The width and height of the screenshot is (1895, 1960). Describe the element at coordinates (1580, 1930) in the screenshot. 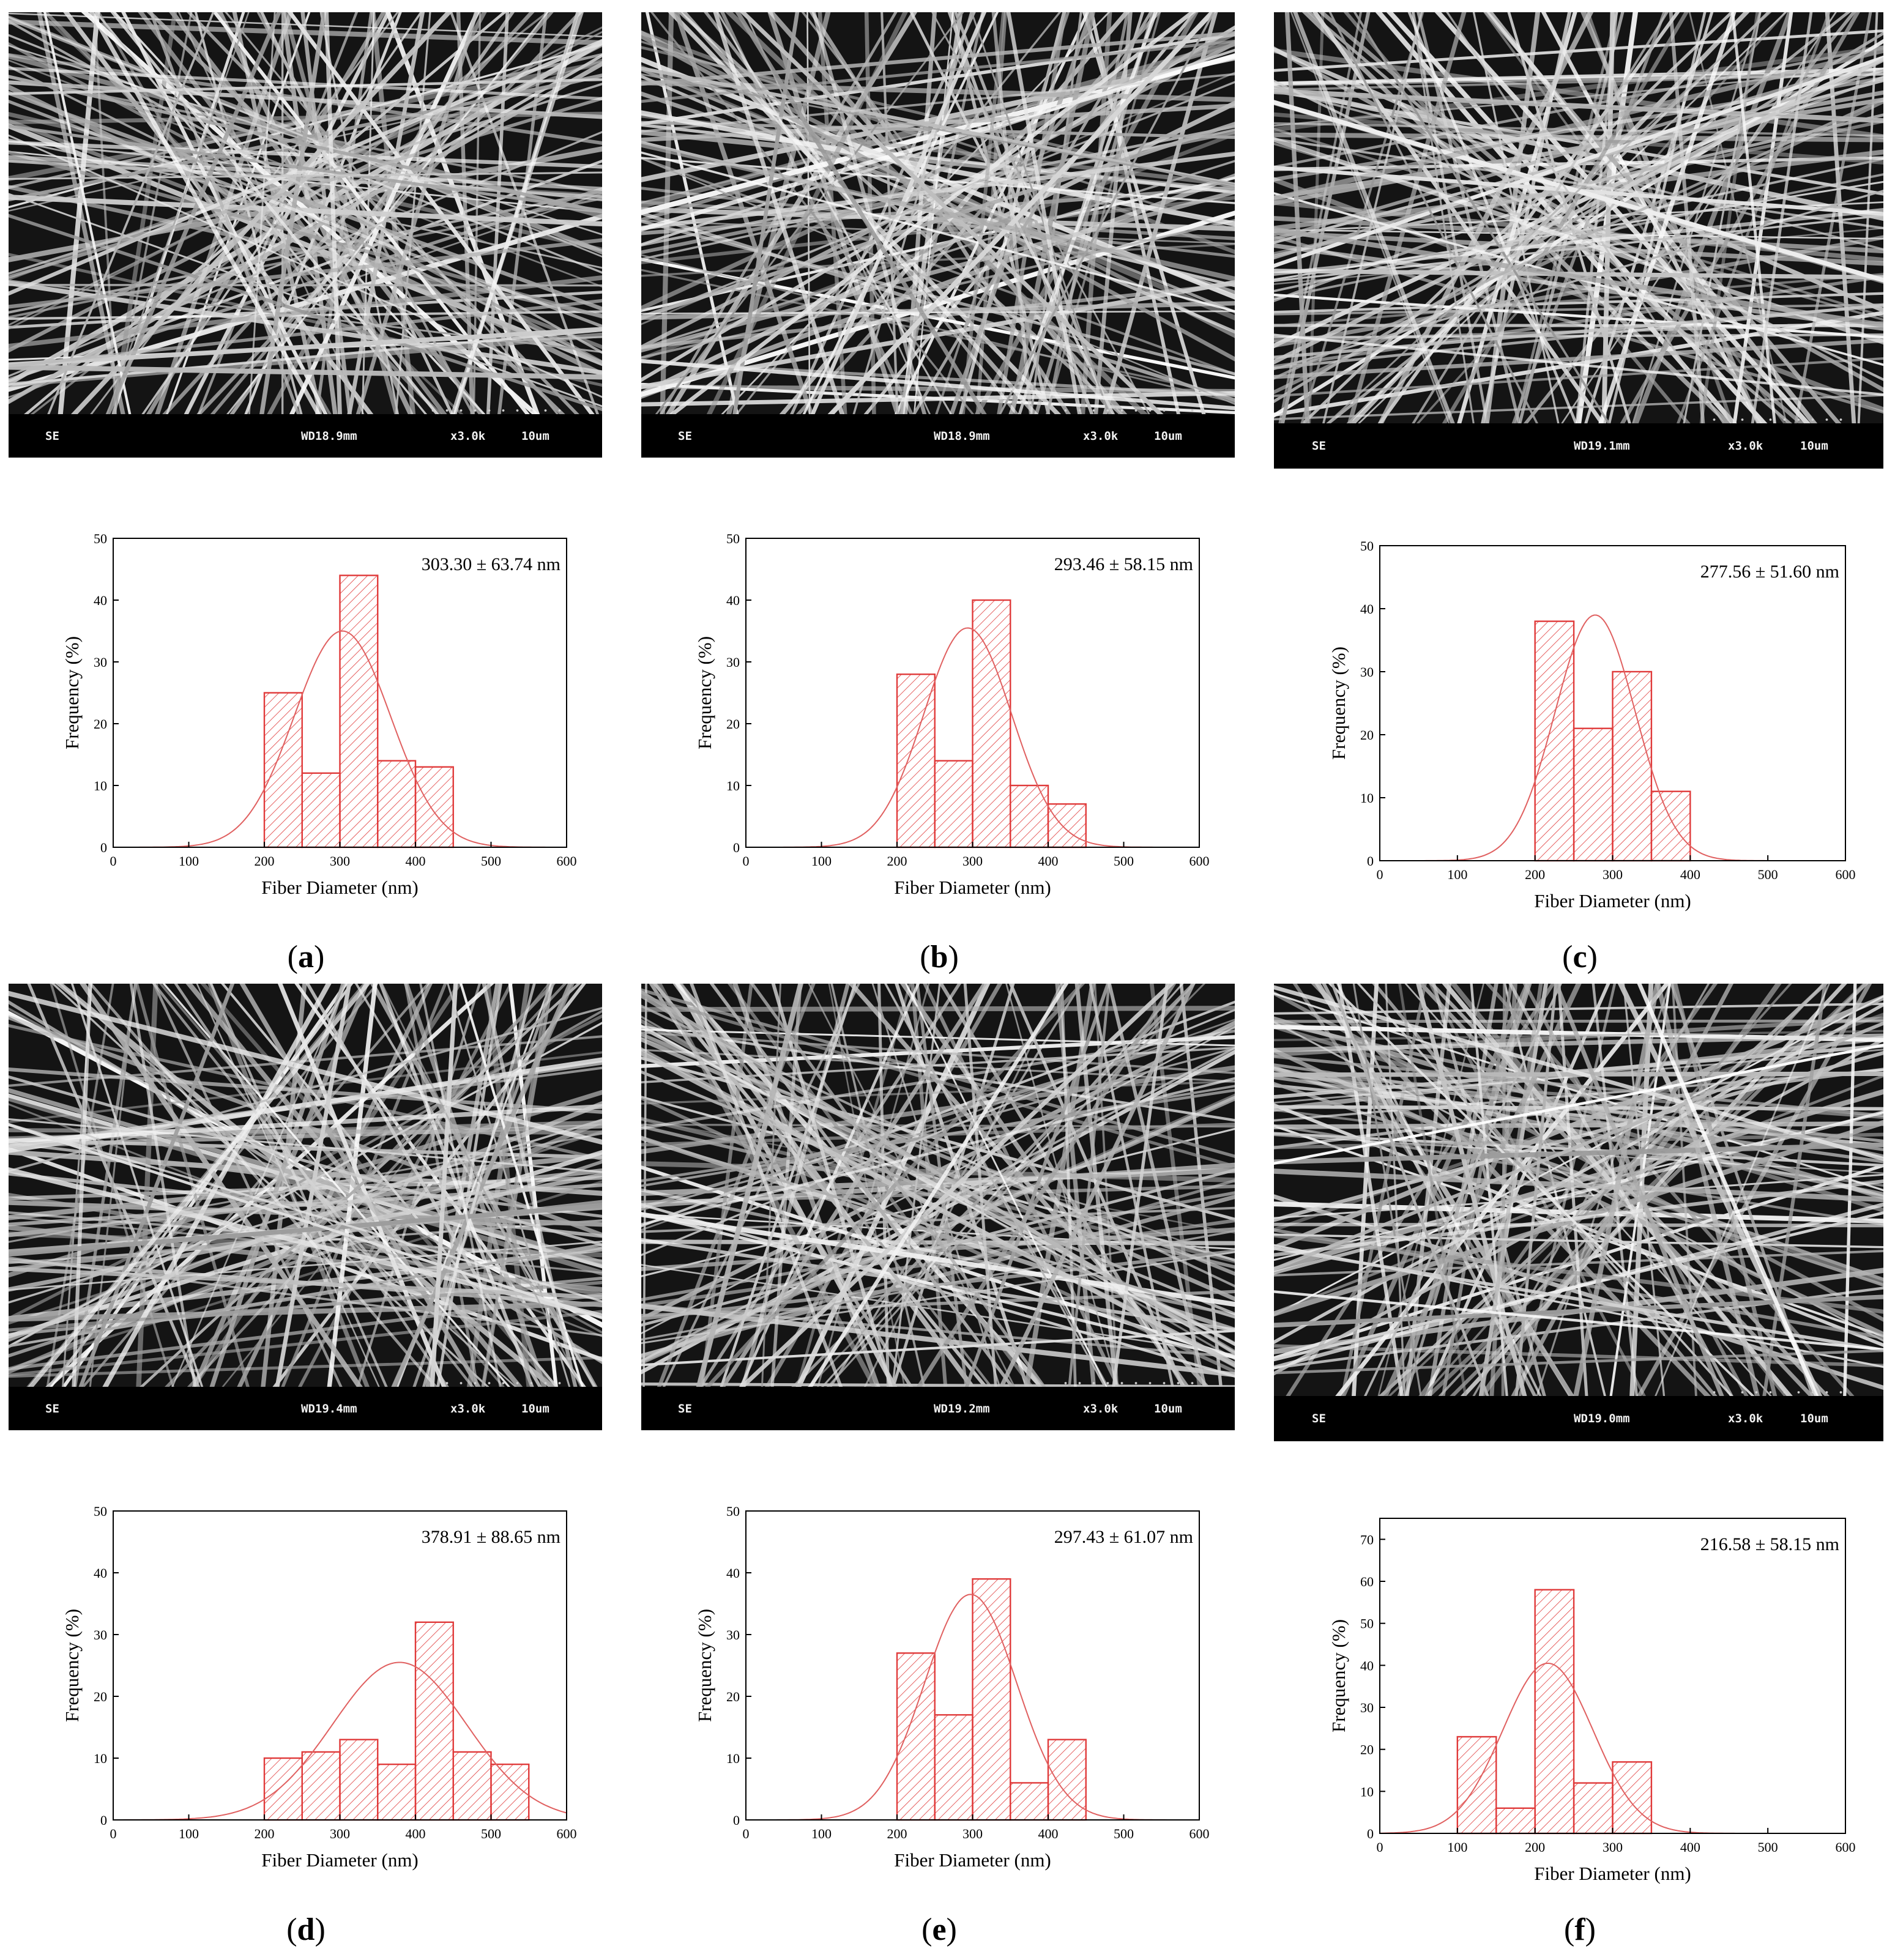

I see `panel-label-f: (f)` at that location.